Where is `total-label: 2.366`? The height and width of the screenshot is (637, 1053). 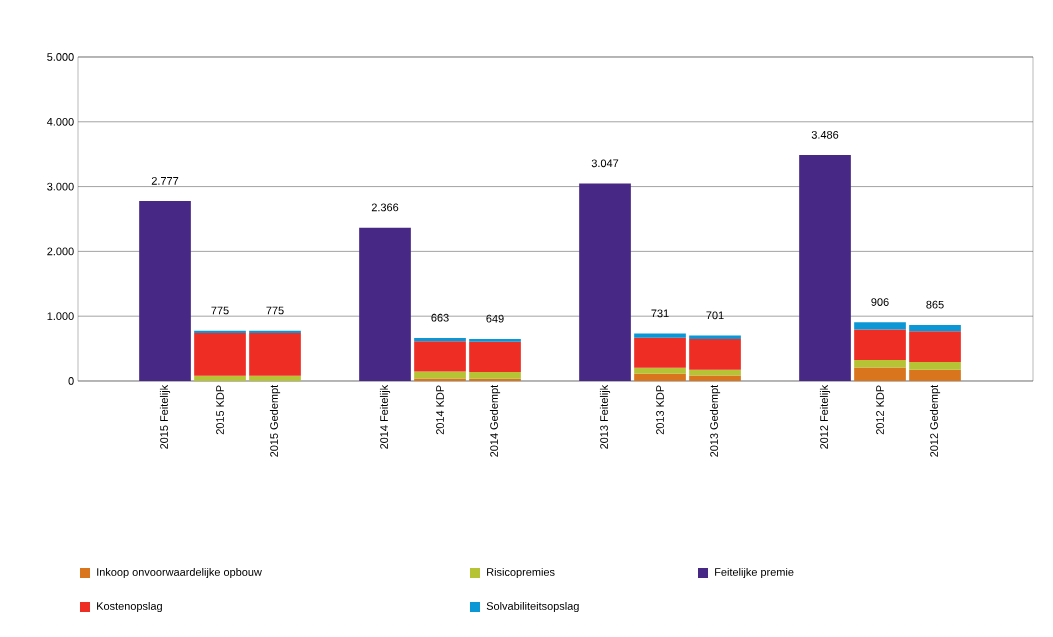 total-label: 2.366 is located at coordinates (385, 207).